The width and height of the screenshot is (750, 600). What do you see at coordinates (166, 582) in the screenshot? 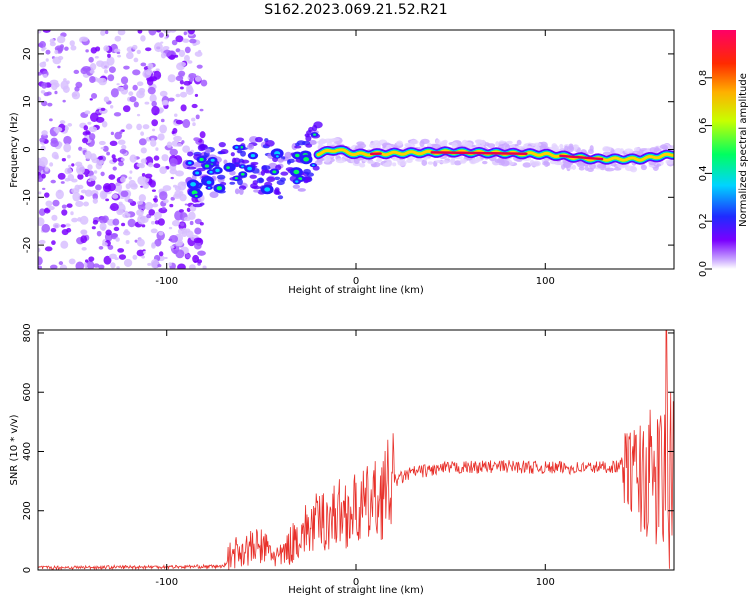
I see `snr-x-tick-label: -100` at bounding box center [166, 582].